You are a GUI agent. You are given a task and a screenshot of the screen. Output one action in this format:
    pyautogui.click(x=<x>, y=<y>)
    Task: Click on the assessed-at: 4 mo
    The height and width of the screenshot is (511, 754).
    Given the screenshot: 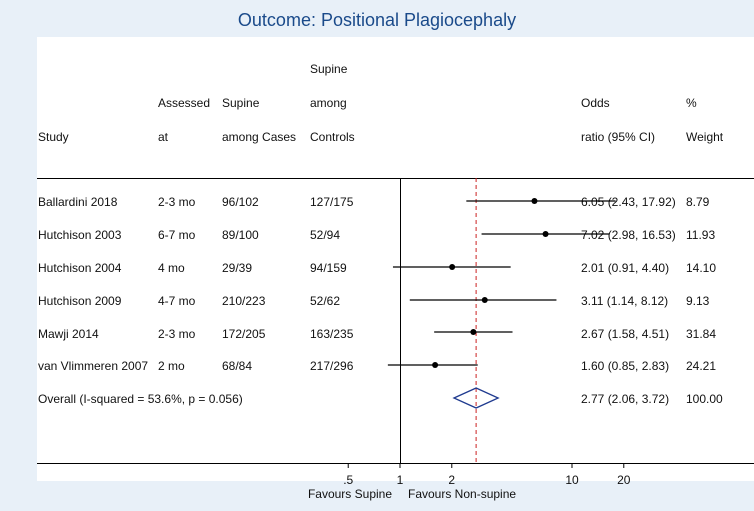 What is the action you would take?
    pyautogui.click(x=171, y=268)
    